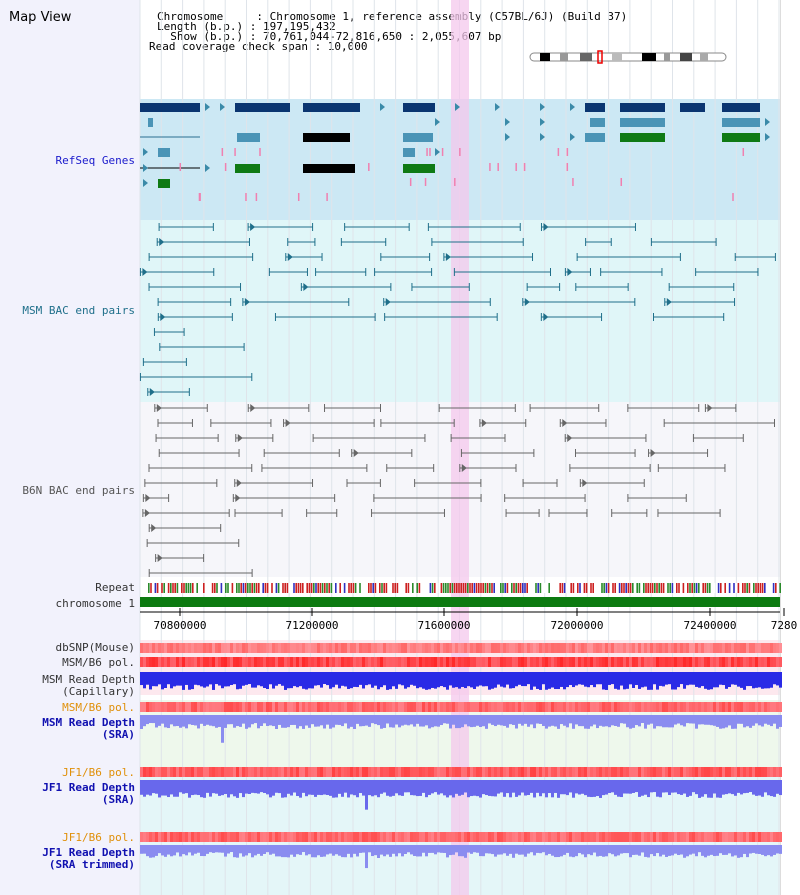 The image size is (800, 895). I want to click on chromosome-ideogram, so click(628, 57).